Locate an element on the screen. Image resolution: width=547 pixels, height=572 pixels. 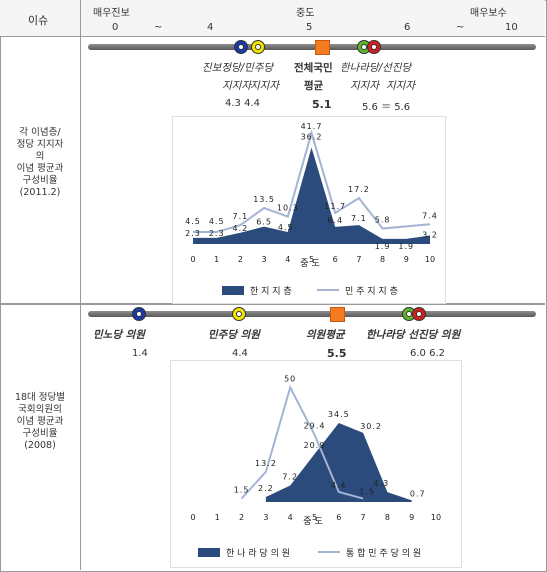
group-label: 전체국민 is located at coordinates (313, 68).